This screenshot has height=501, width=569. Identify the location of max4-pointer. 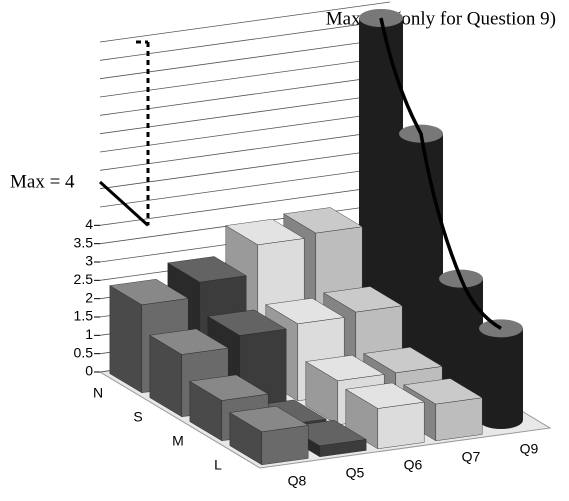
(124, 203).